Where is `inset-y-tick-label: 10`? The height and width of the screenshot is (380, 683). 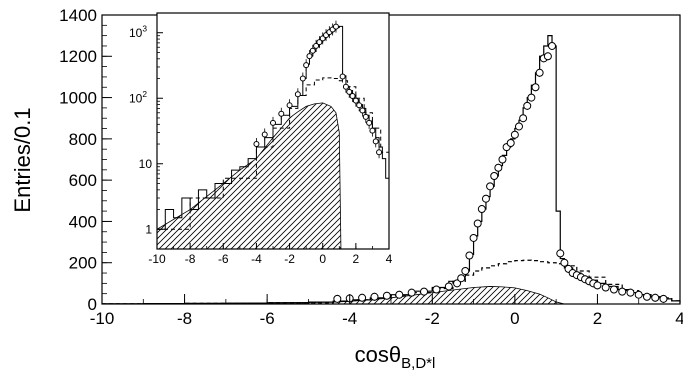 inset-y-tick-label: 10 is located at coordinates (146, 164).